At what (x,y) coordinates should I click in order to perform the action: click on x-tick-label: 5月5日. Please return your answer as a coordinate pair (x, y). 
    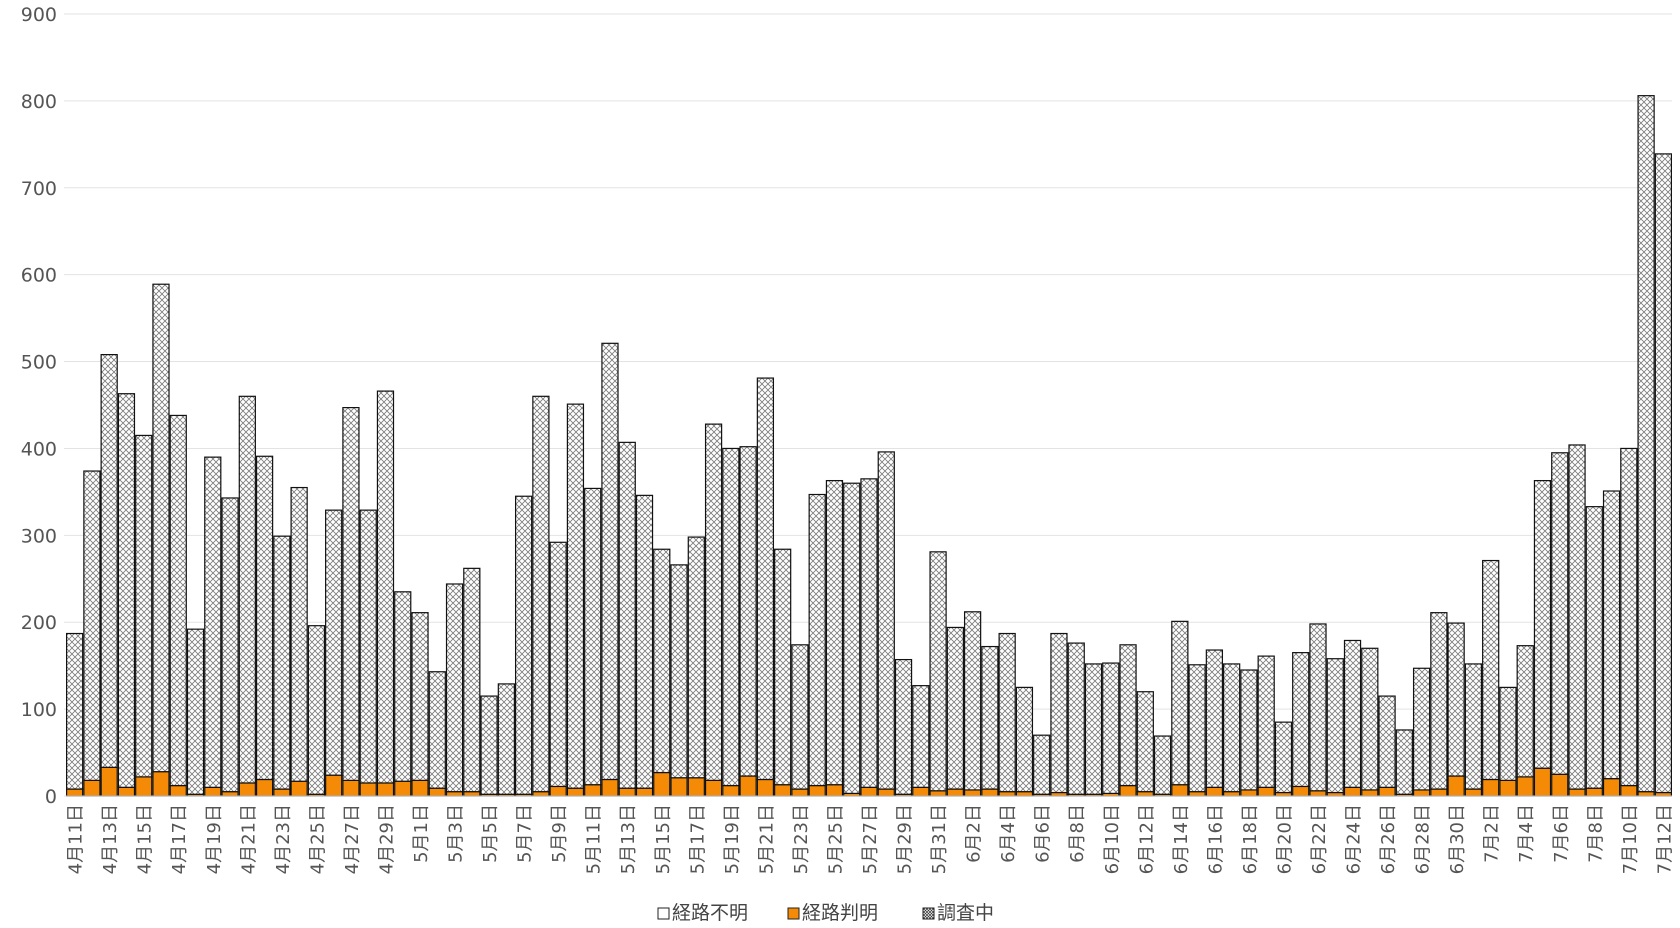
    Looking at the image, I should click on (490, 833).